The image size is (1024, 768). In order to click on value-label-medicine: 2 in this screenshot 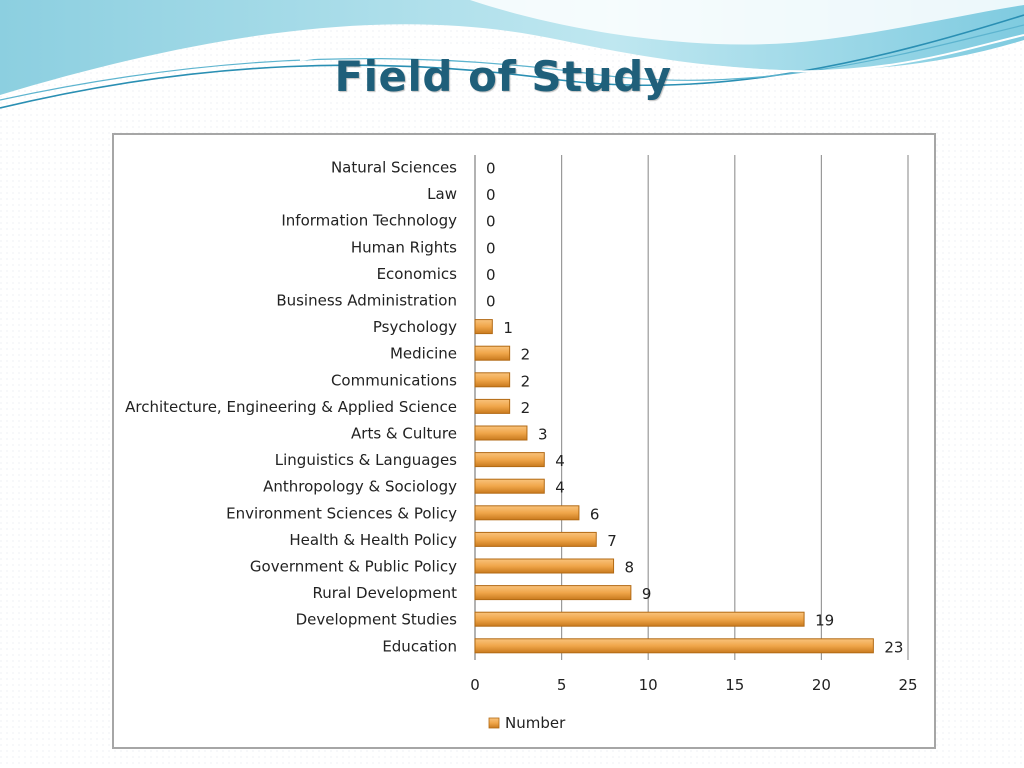, I will do `click(526, 355)`.